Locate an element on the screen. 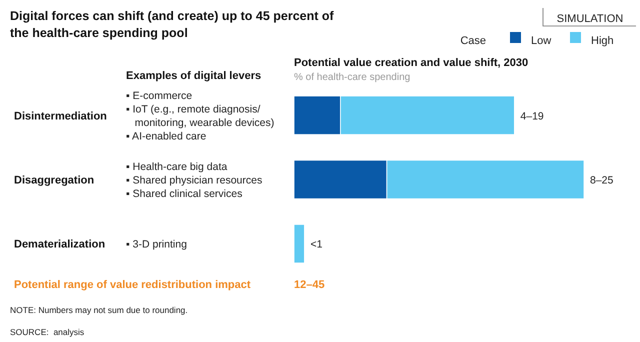 This screenshot has height=342, width=640. text: ▪ Health-care big data ▪ Shared physician resources ▪ Shared clinical services is located at coordinates (194, 180).